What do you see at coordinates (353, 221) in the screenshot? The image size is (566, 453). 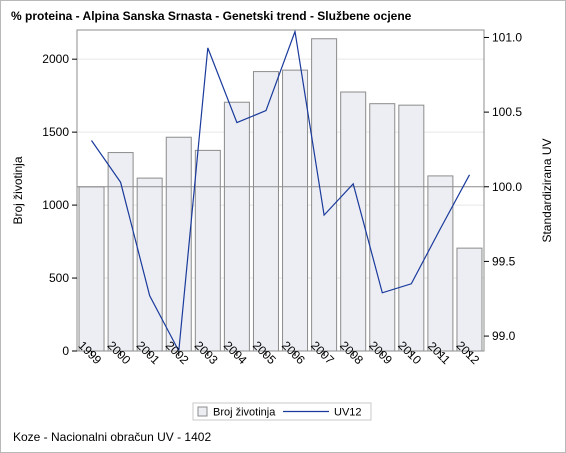 I see `bar-2008` at bounding box center [353, 221].